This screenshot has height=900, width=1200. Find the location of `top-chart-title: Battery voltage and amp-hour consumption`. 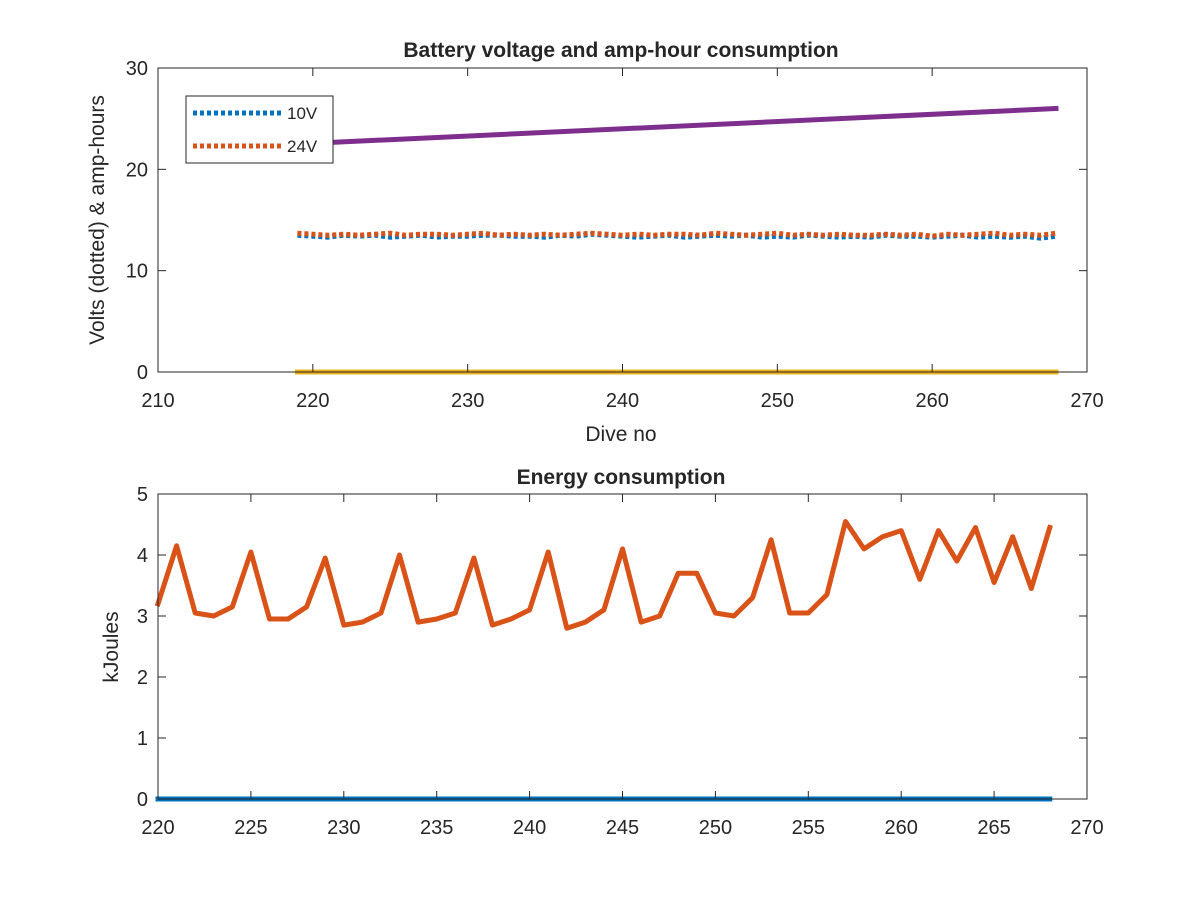

top-chart-title: Battery voltage and amp-hour consumption is located at coordinates (620, 50).